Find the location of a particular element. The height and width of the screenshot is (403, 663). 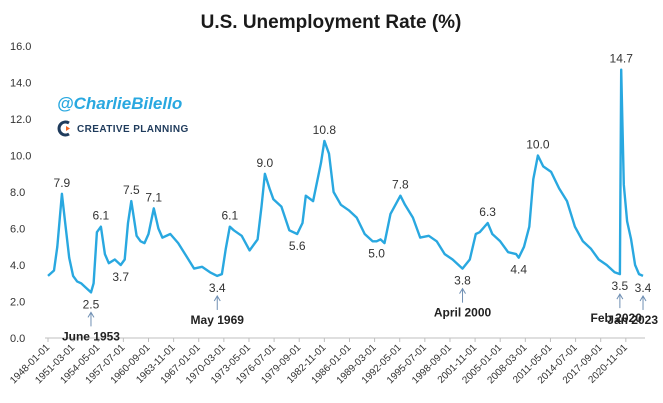

data-label: 6.3 is located at coordinates (487, 212).